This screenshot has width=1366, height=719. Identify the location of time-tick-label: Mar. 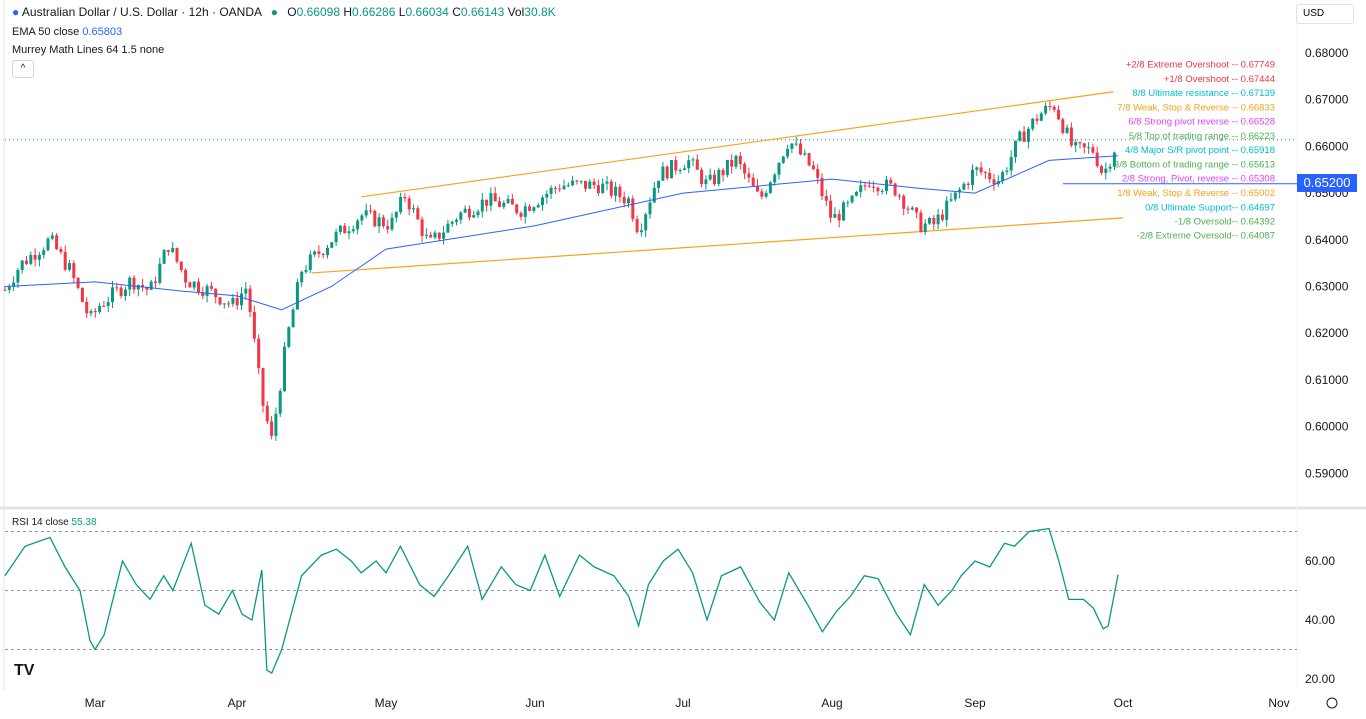
(95, 703).